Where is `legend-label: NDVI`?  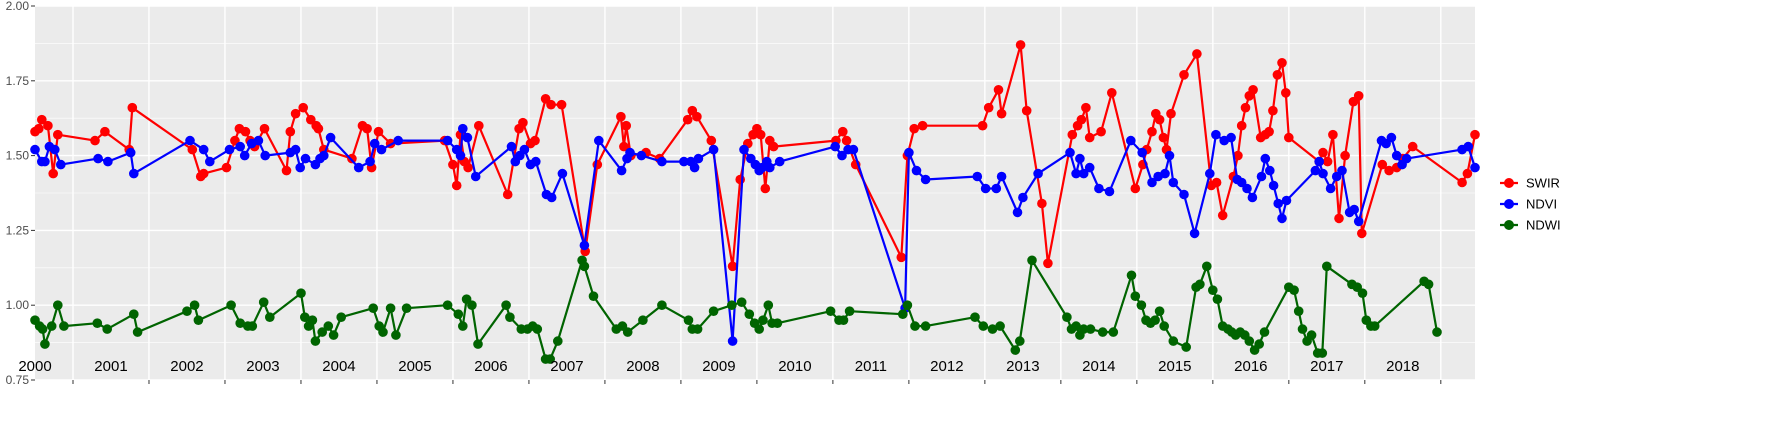 legend-label: NDVI is located at coordinates (1541, 204).